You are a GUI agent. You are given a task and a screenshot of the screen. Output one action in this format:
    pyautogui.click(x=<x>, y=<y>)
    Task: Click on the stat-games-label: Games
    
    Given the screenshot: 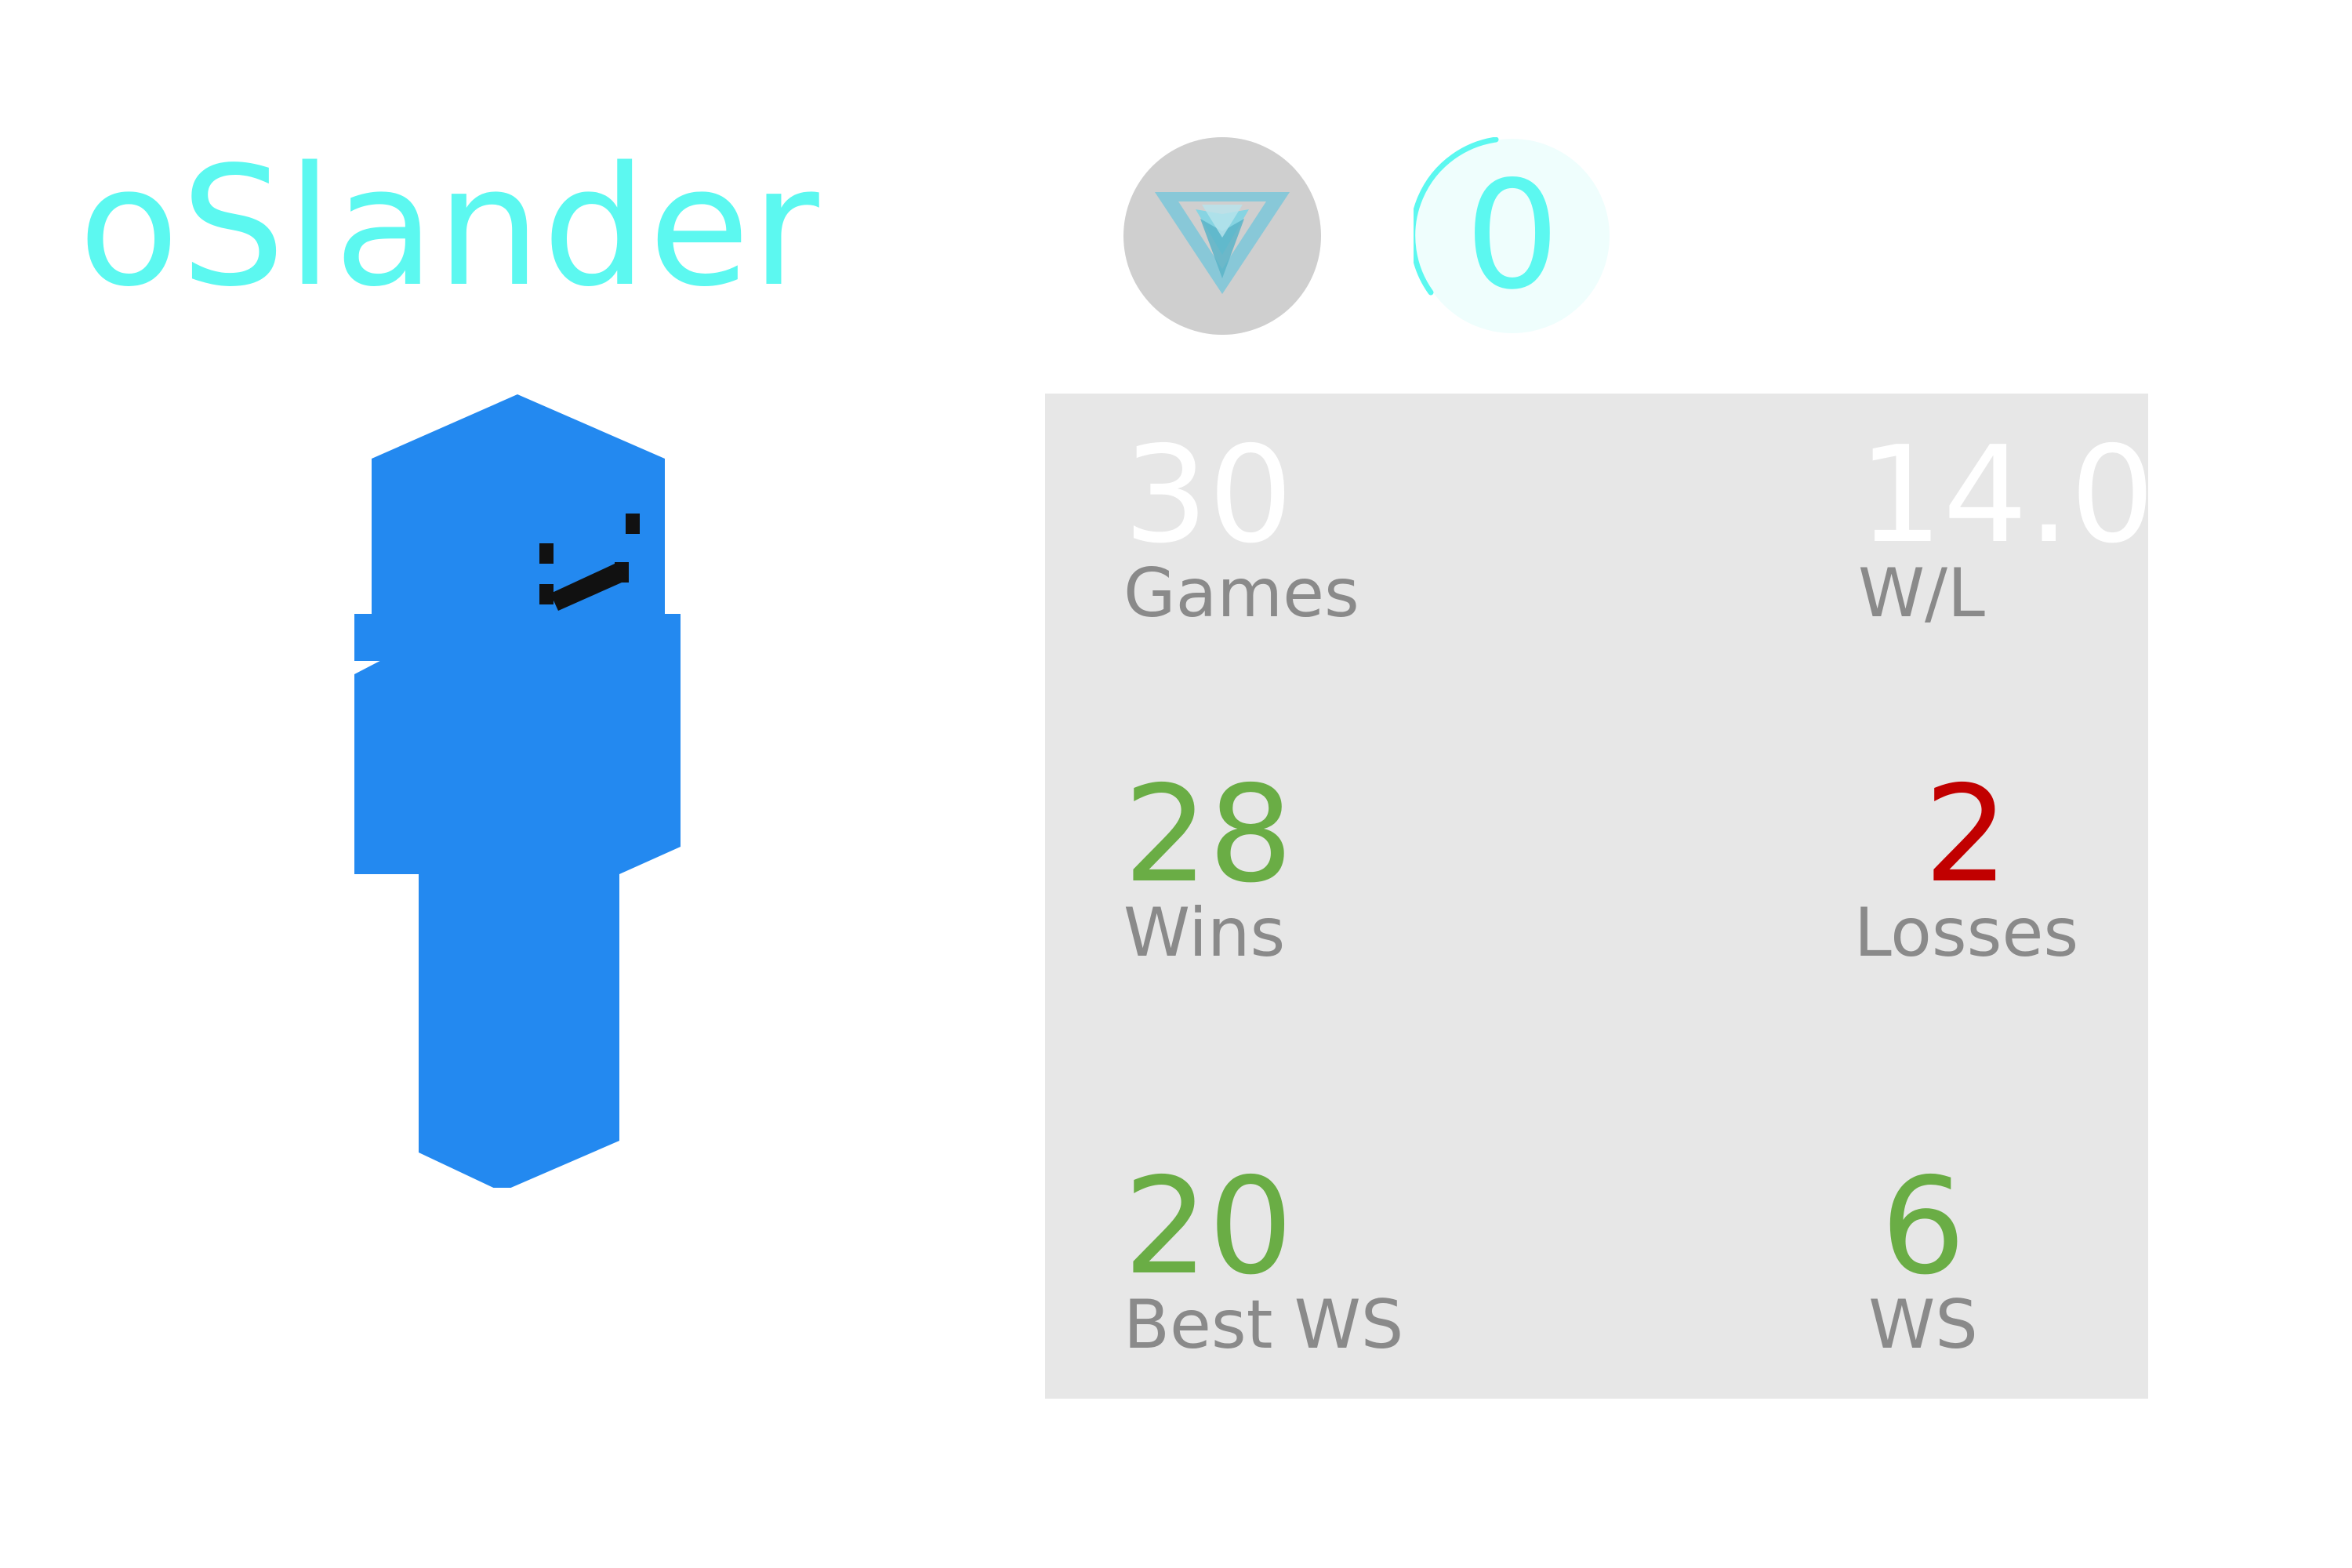 What is the action you would take?
    pyautogui.click(x=1241, y=593)
    